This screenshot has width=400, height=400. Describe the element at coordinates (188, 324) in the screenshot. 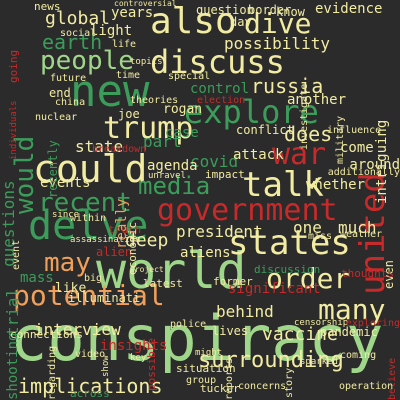

I see `cloud-word-police: police` at that location.